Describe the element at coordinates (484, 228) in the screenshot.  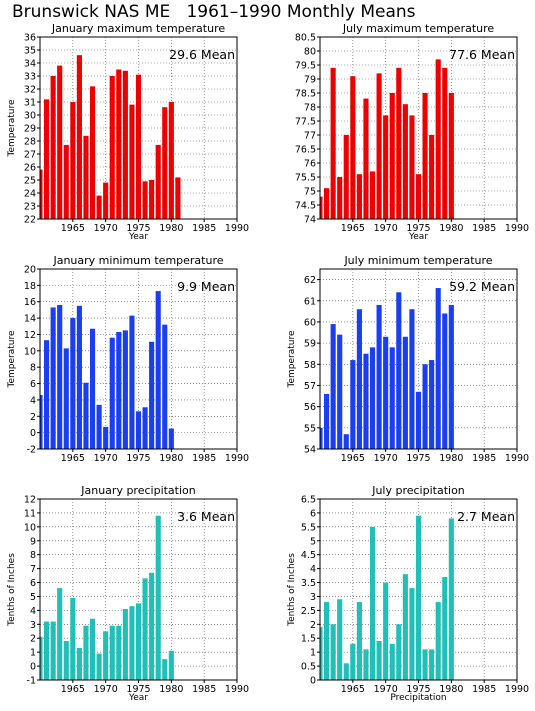
I see `x-tick-label: 1985` at that location.